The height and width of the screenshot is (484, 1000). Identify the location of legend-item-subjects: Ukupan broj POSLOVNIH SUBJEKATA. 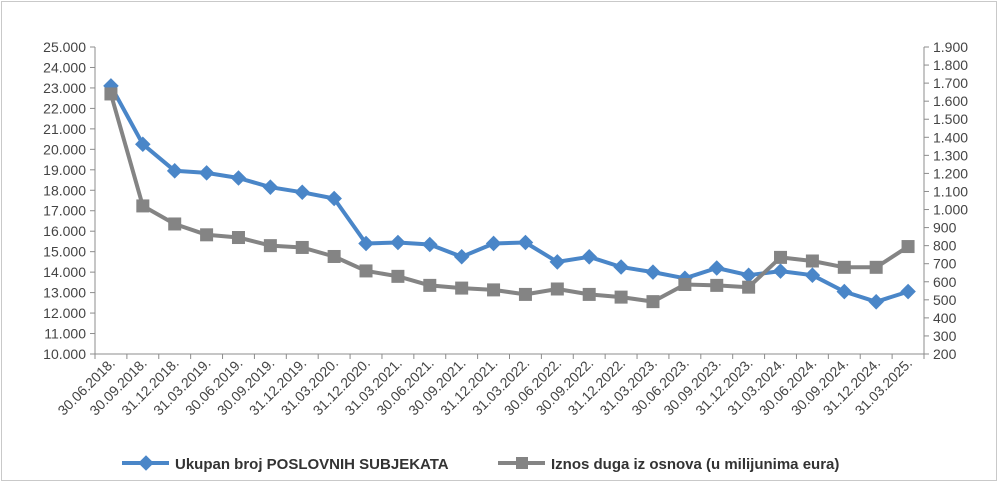
(285, 464).